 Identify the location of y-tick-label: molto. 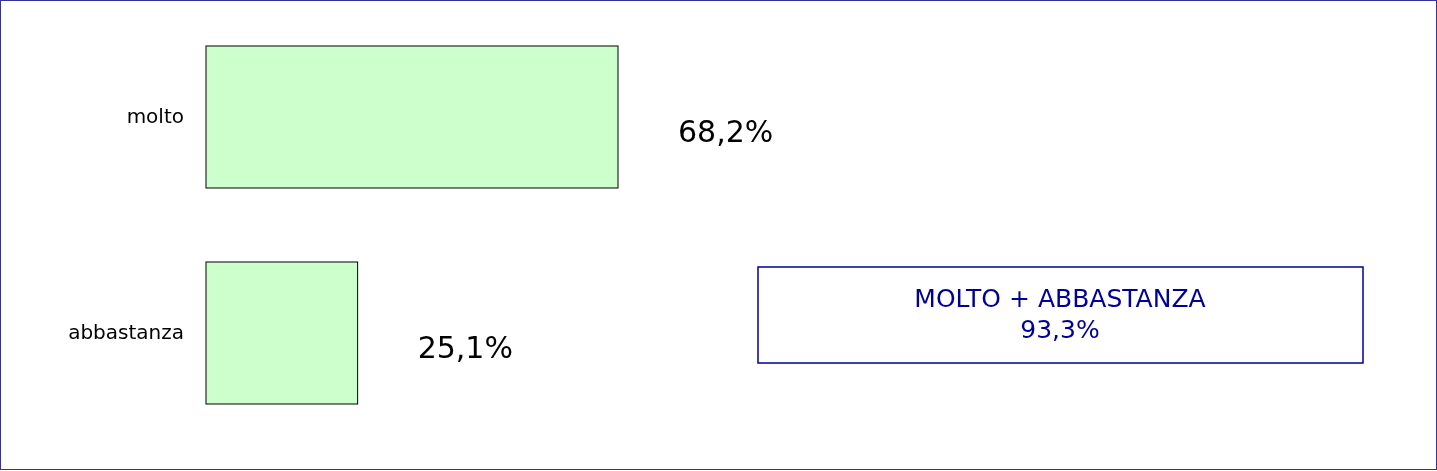
(155, 115).